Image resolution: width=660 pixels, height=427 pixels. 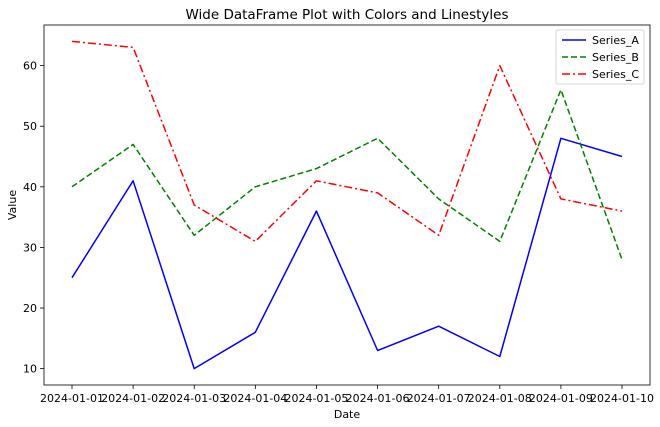 I want to click on legend-entry: Series_C, so click(x=615, y=74).